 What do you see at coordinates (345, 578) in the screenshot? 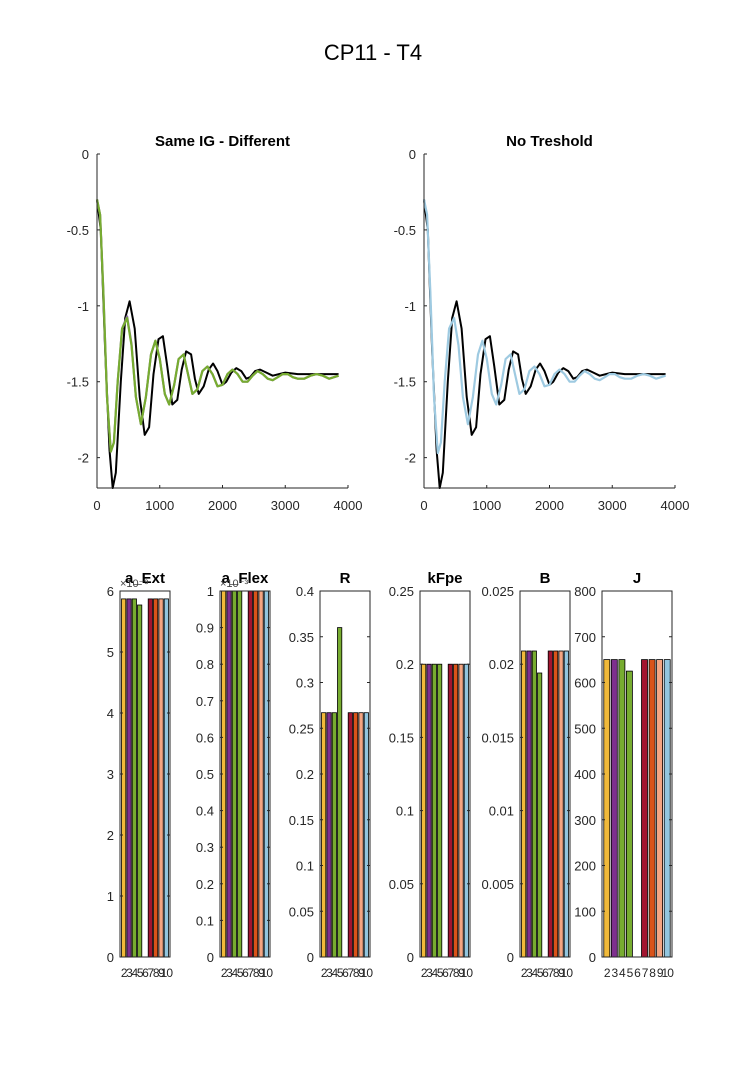
I see `bar-chart-title: R` at bounding box center [345, 578].